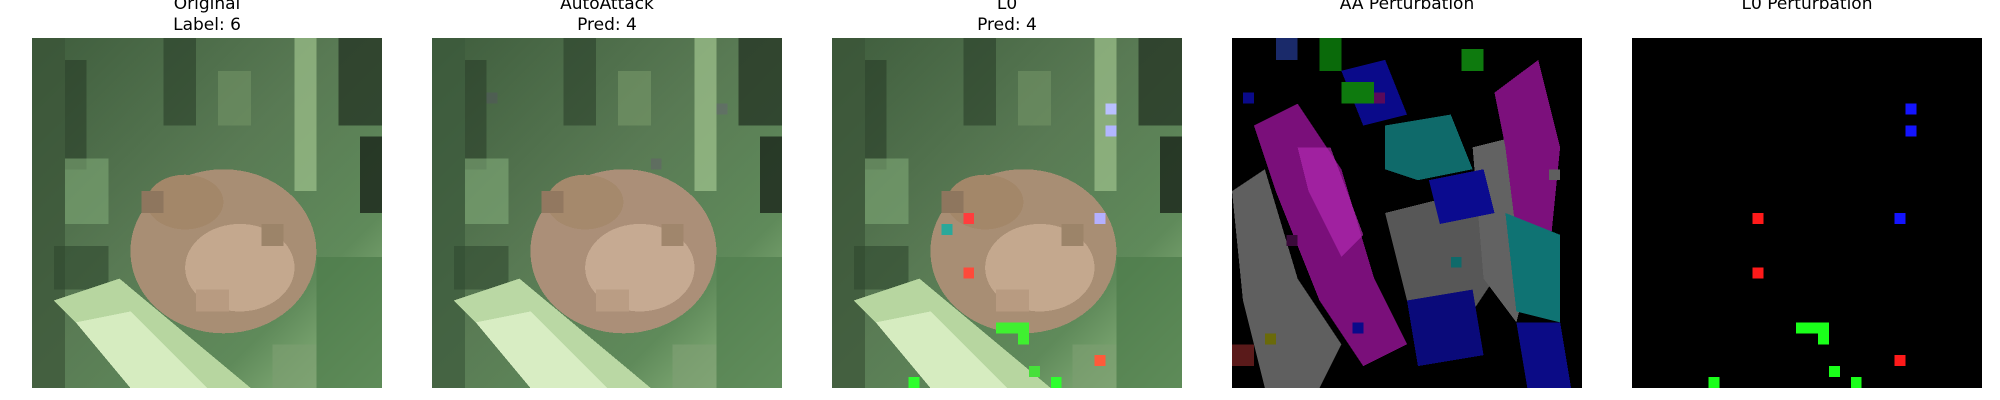 This screenshot has height=400, width=2000. What do you see at coordinates (1007, 17) in the screenshot?
I see `panel-title-l0: L0 Pred: 4` at bounding box center [1007, 17].